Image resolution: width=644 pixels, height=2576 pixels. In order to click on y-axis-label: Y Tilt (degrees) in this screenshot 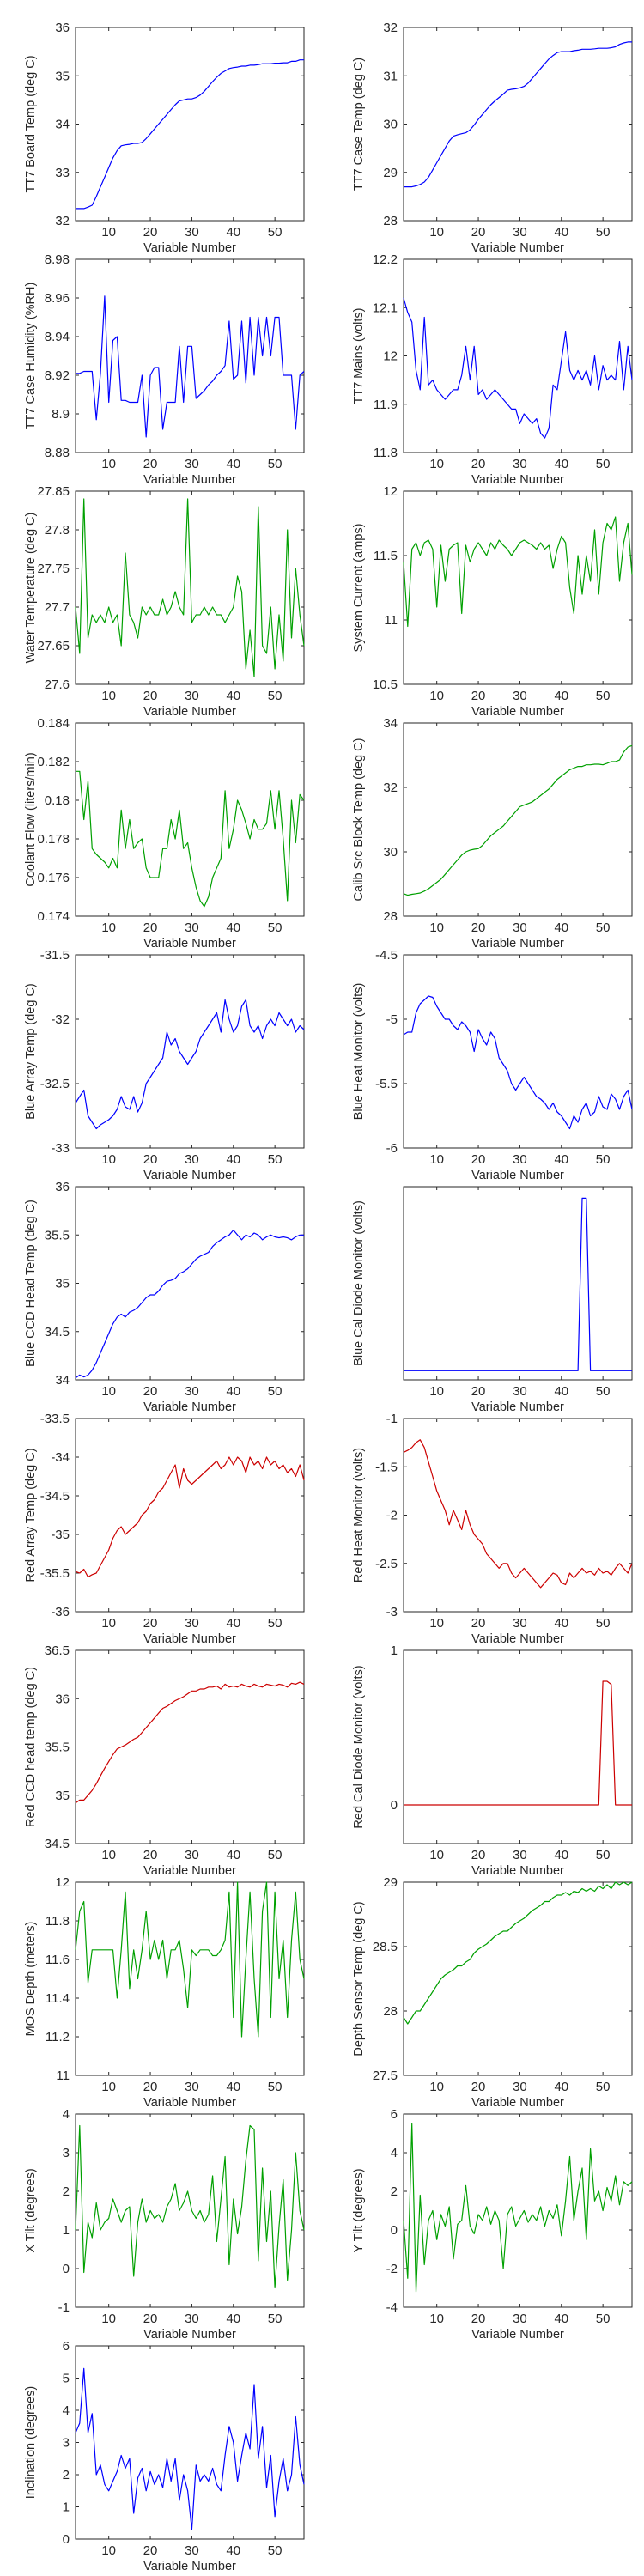, I will do `click(359, 2210)`.